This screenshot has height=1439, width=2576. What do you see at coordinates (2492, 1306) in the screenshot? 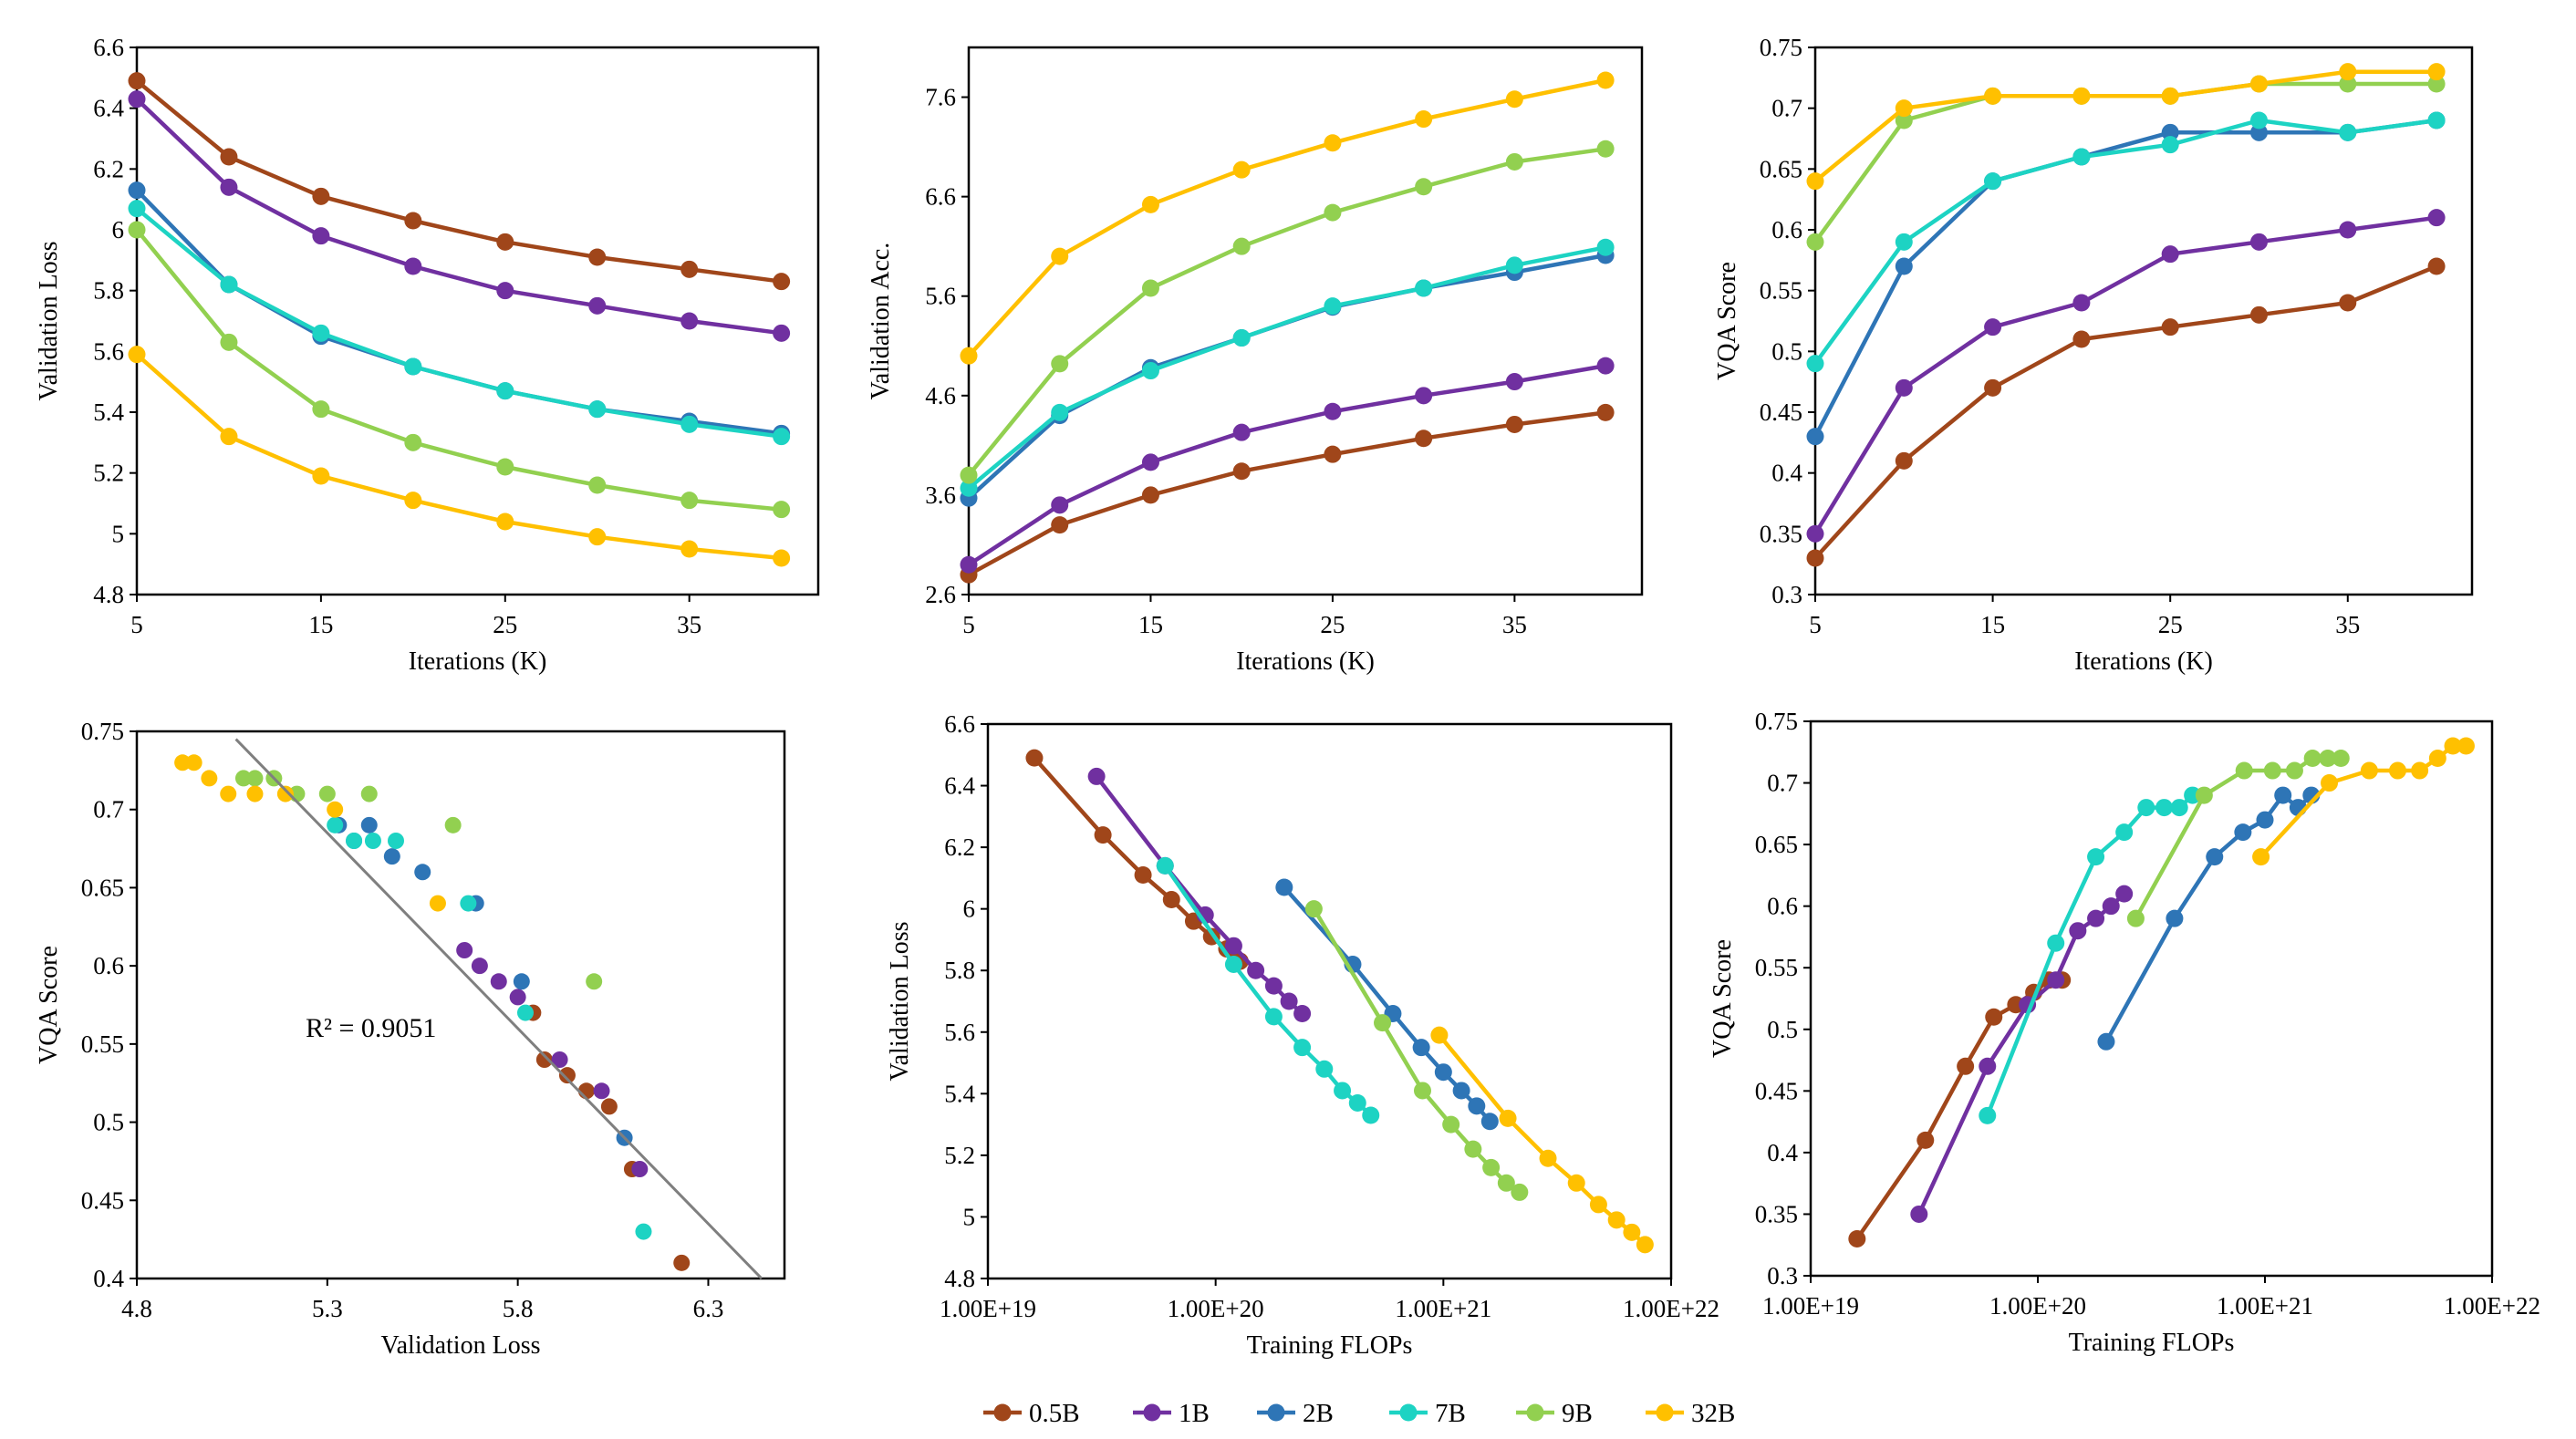
I see `x-tick-label: 1.00E+22` at bounding box center [2492, 1306].